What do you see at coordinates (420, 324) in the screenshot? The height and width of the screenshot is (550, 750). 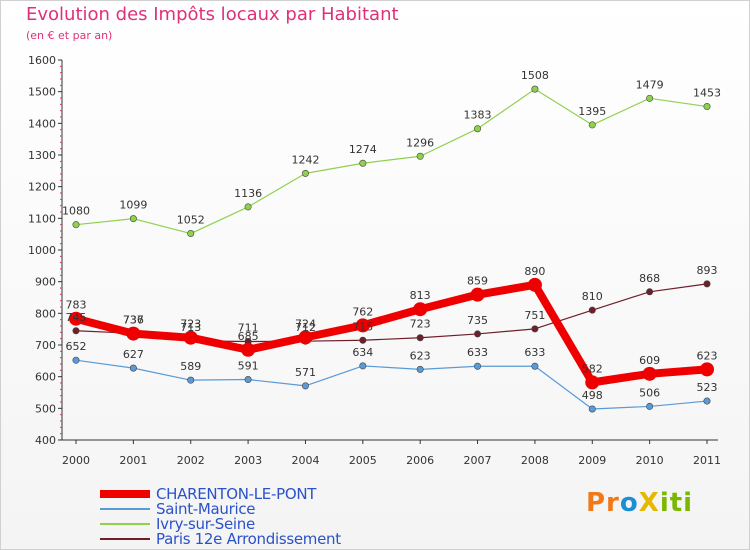 I see `data-label-paris-12e-arrondissement: 723` at bounding box center [420, 324].